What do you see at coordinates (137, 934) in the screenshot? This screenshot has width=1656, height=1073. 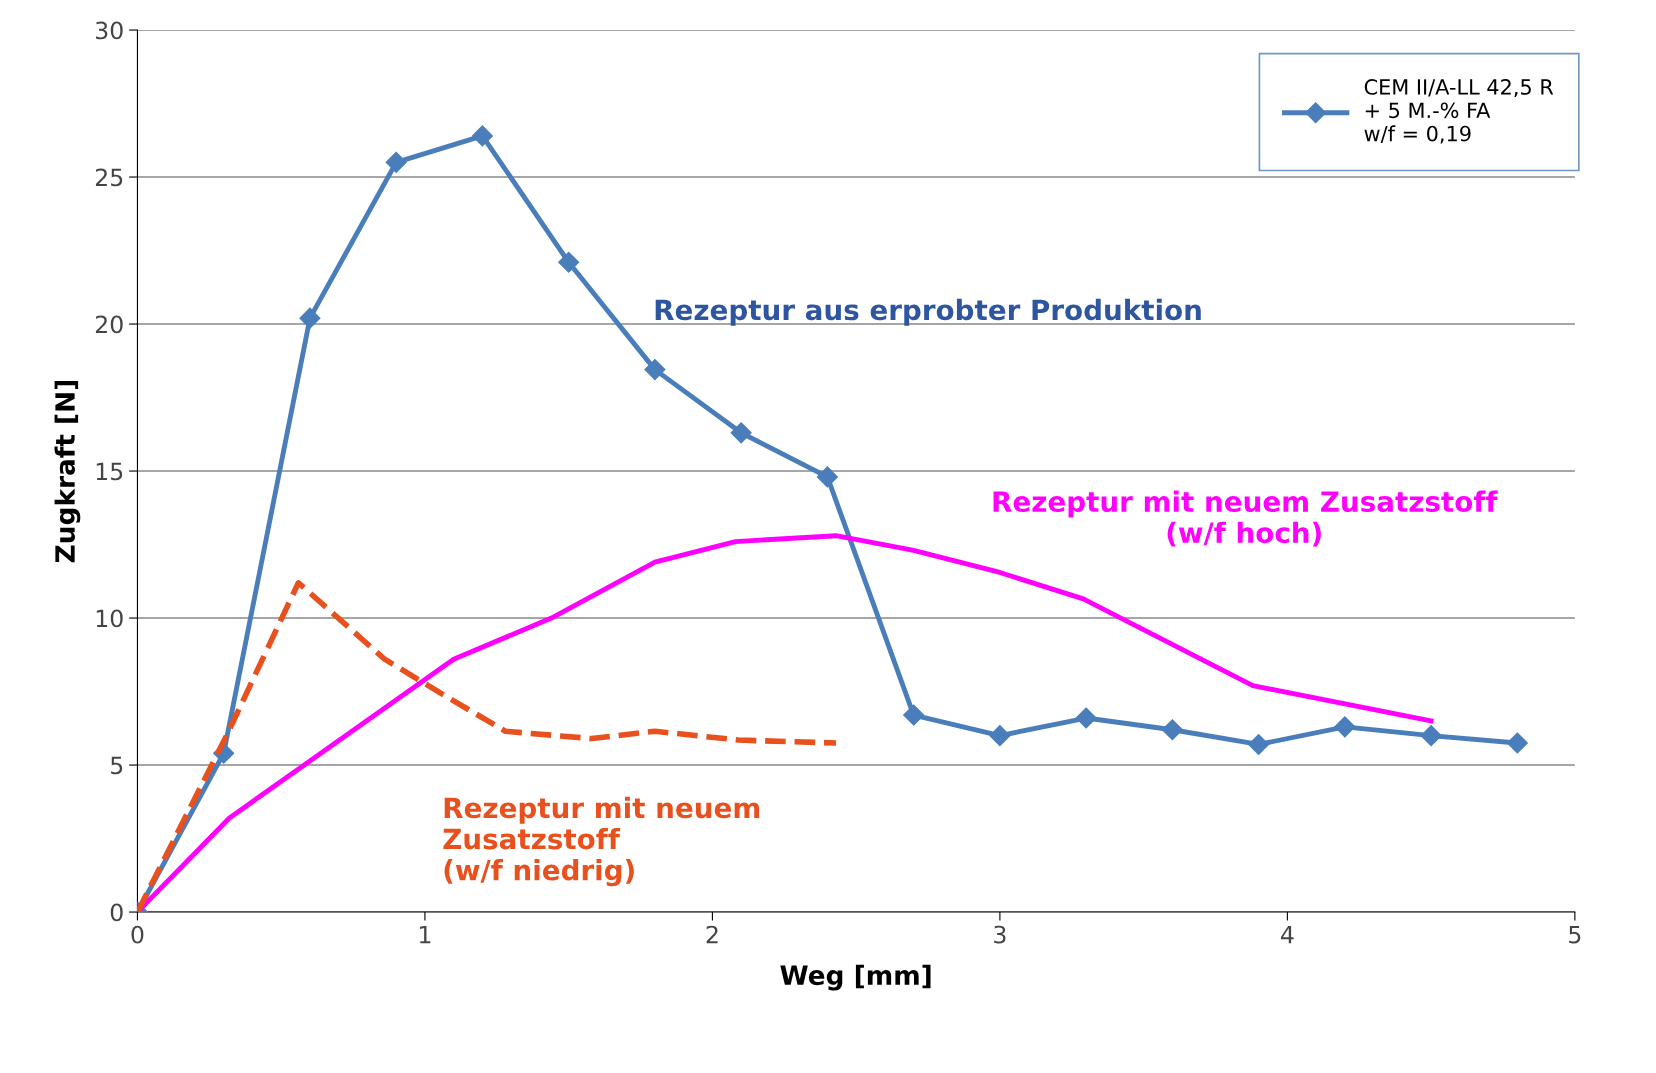 I see `x-tick-label: 0` at bounding box center [137, 934].